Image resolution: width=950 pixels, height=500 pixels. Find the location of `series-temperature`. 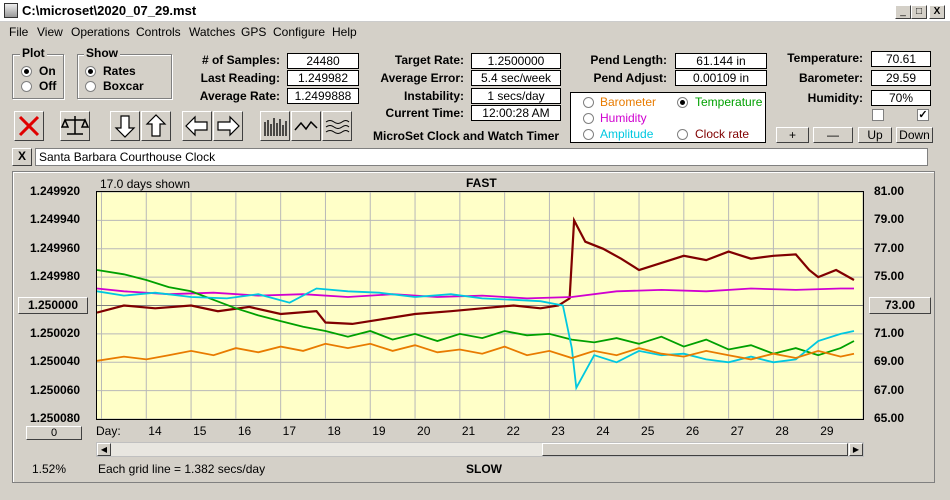

series-temperature is located at coordinates (475, 313).